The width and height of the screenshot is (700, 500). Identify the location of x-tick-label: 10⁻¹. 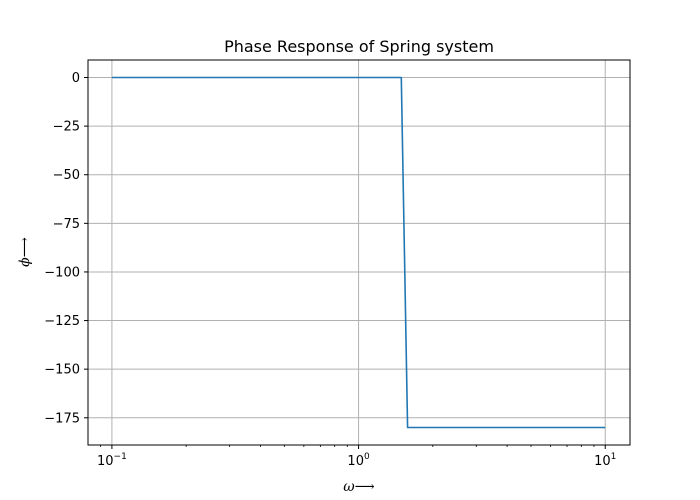
(112, 460).